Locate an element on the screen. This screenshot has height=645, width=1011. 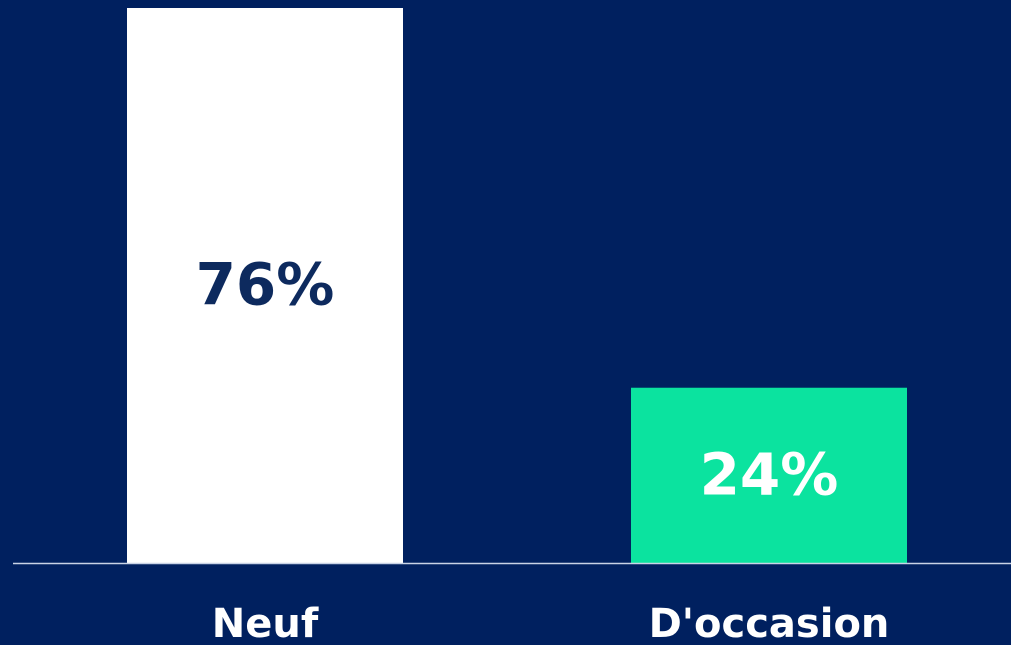
value-label: 24% is located at coordinates (769, 474).